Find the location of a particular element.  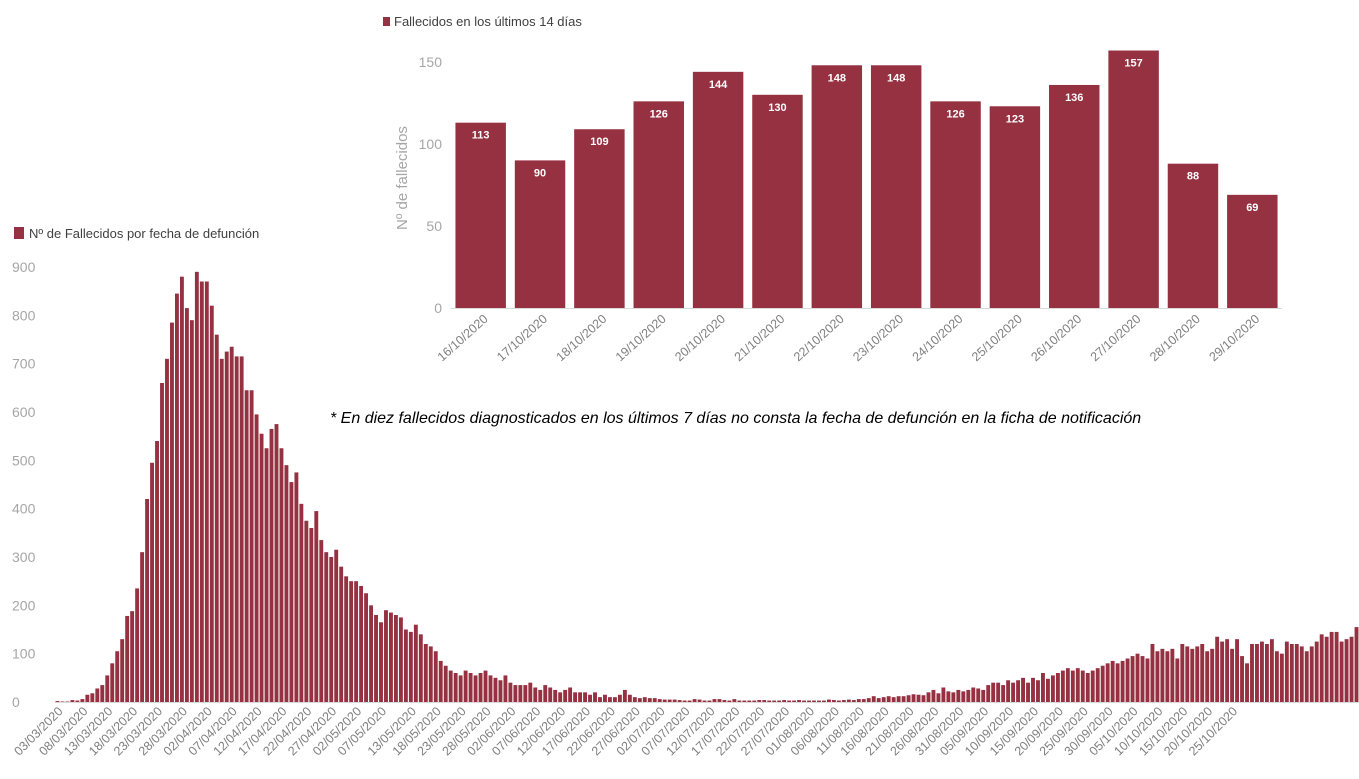

inset-x-tick-label: 23/10/2020 is located at coordinates (878, 338).